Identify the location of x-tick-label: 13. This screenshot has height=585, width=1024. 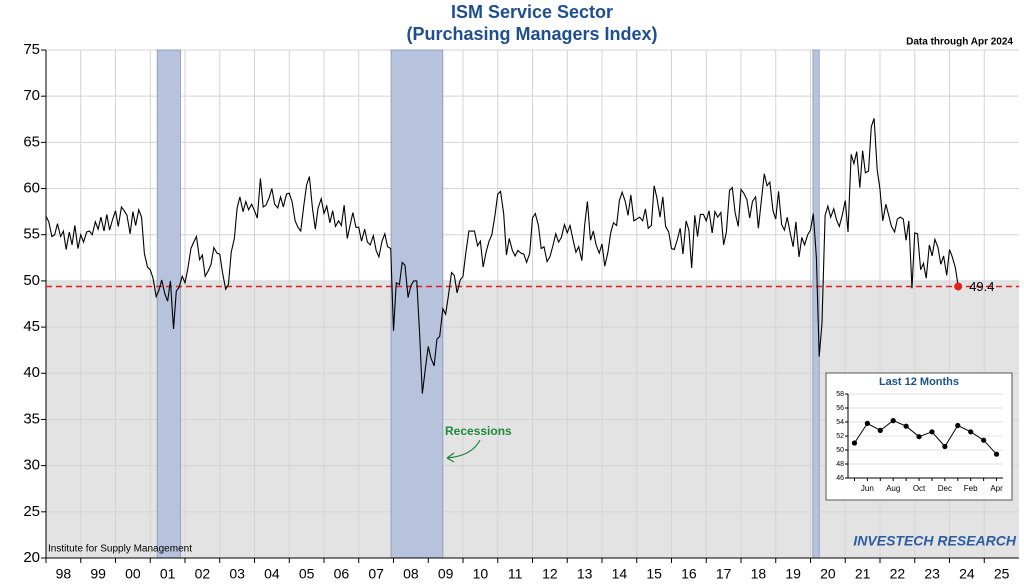
(585, 574).